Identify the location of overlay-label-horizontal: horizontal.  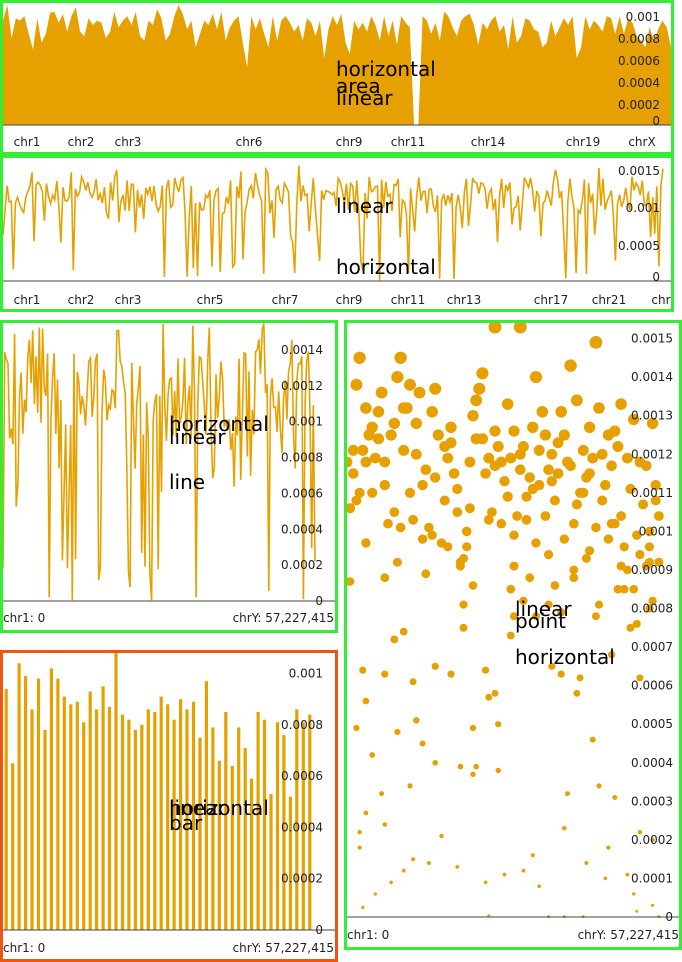
(219, 424).